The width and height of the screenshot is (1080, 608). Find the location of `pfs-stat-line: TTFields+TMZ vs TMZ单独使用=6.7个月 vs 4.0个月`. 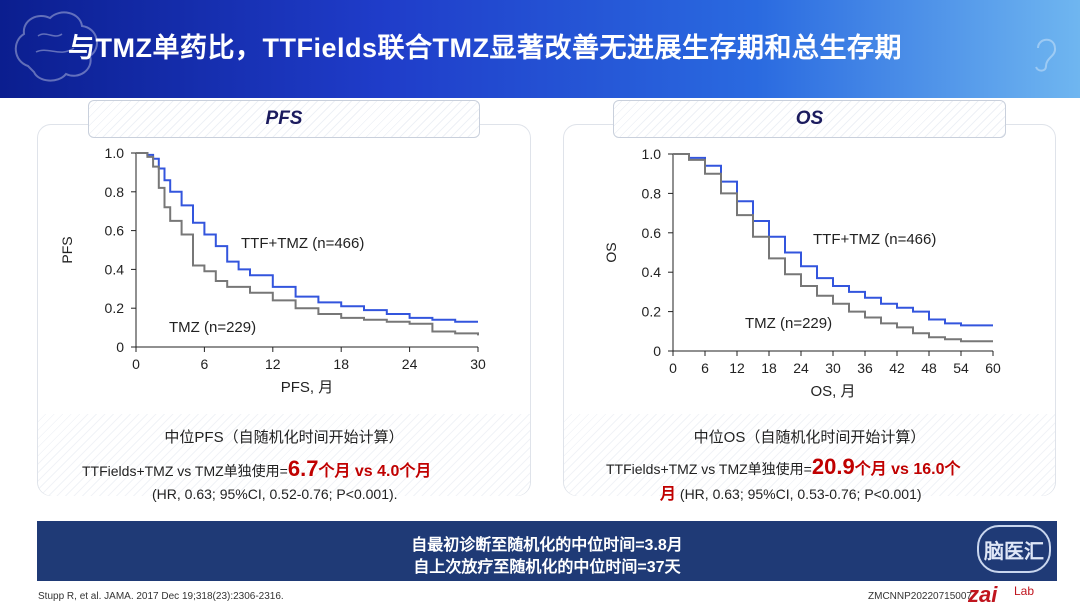

pfs-stat-line: TTFields+TMZ vs TMZ单独使用=6.7个月 vs 4.0个月 is located at coordinates (256, 469).